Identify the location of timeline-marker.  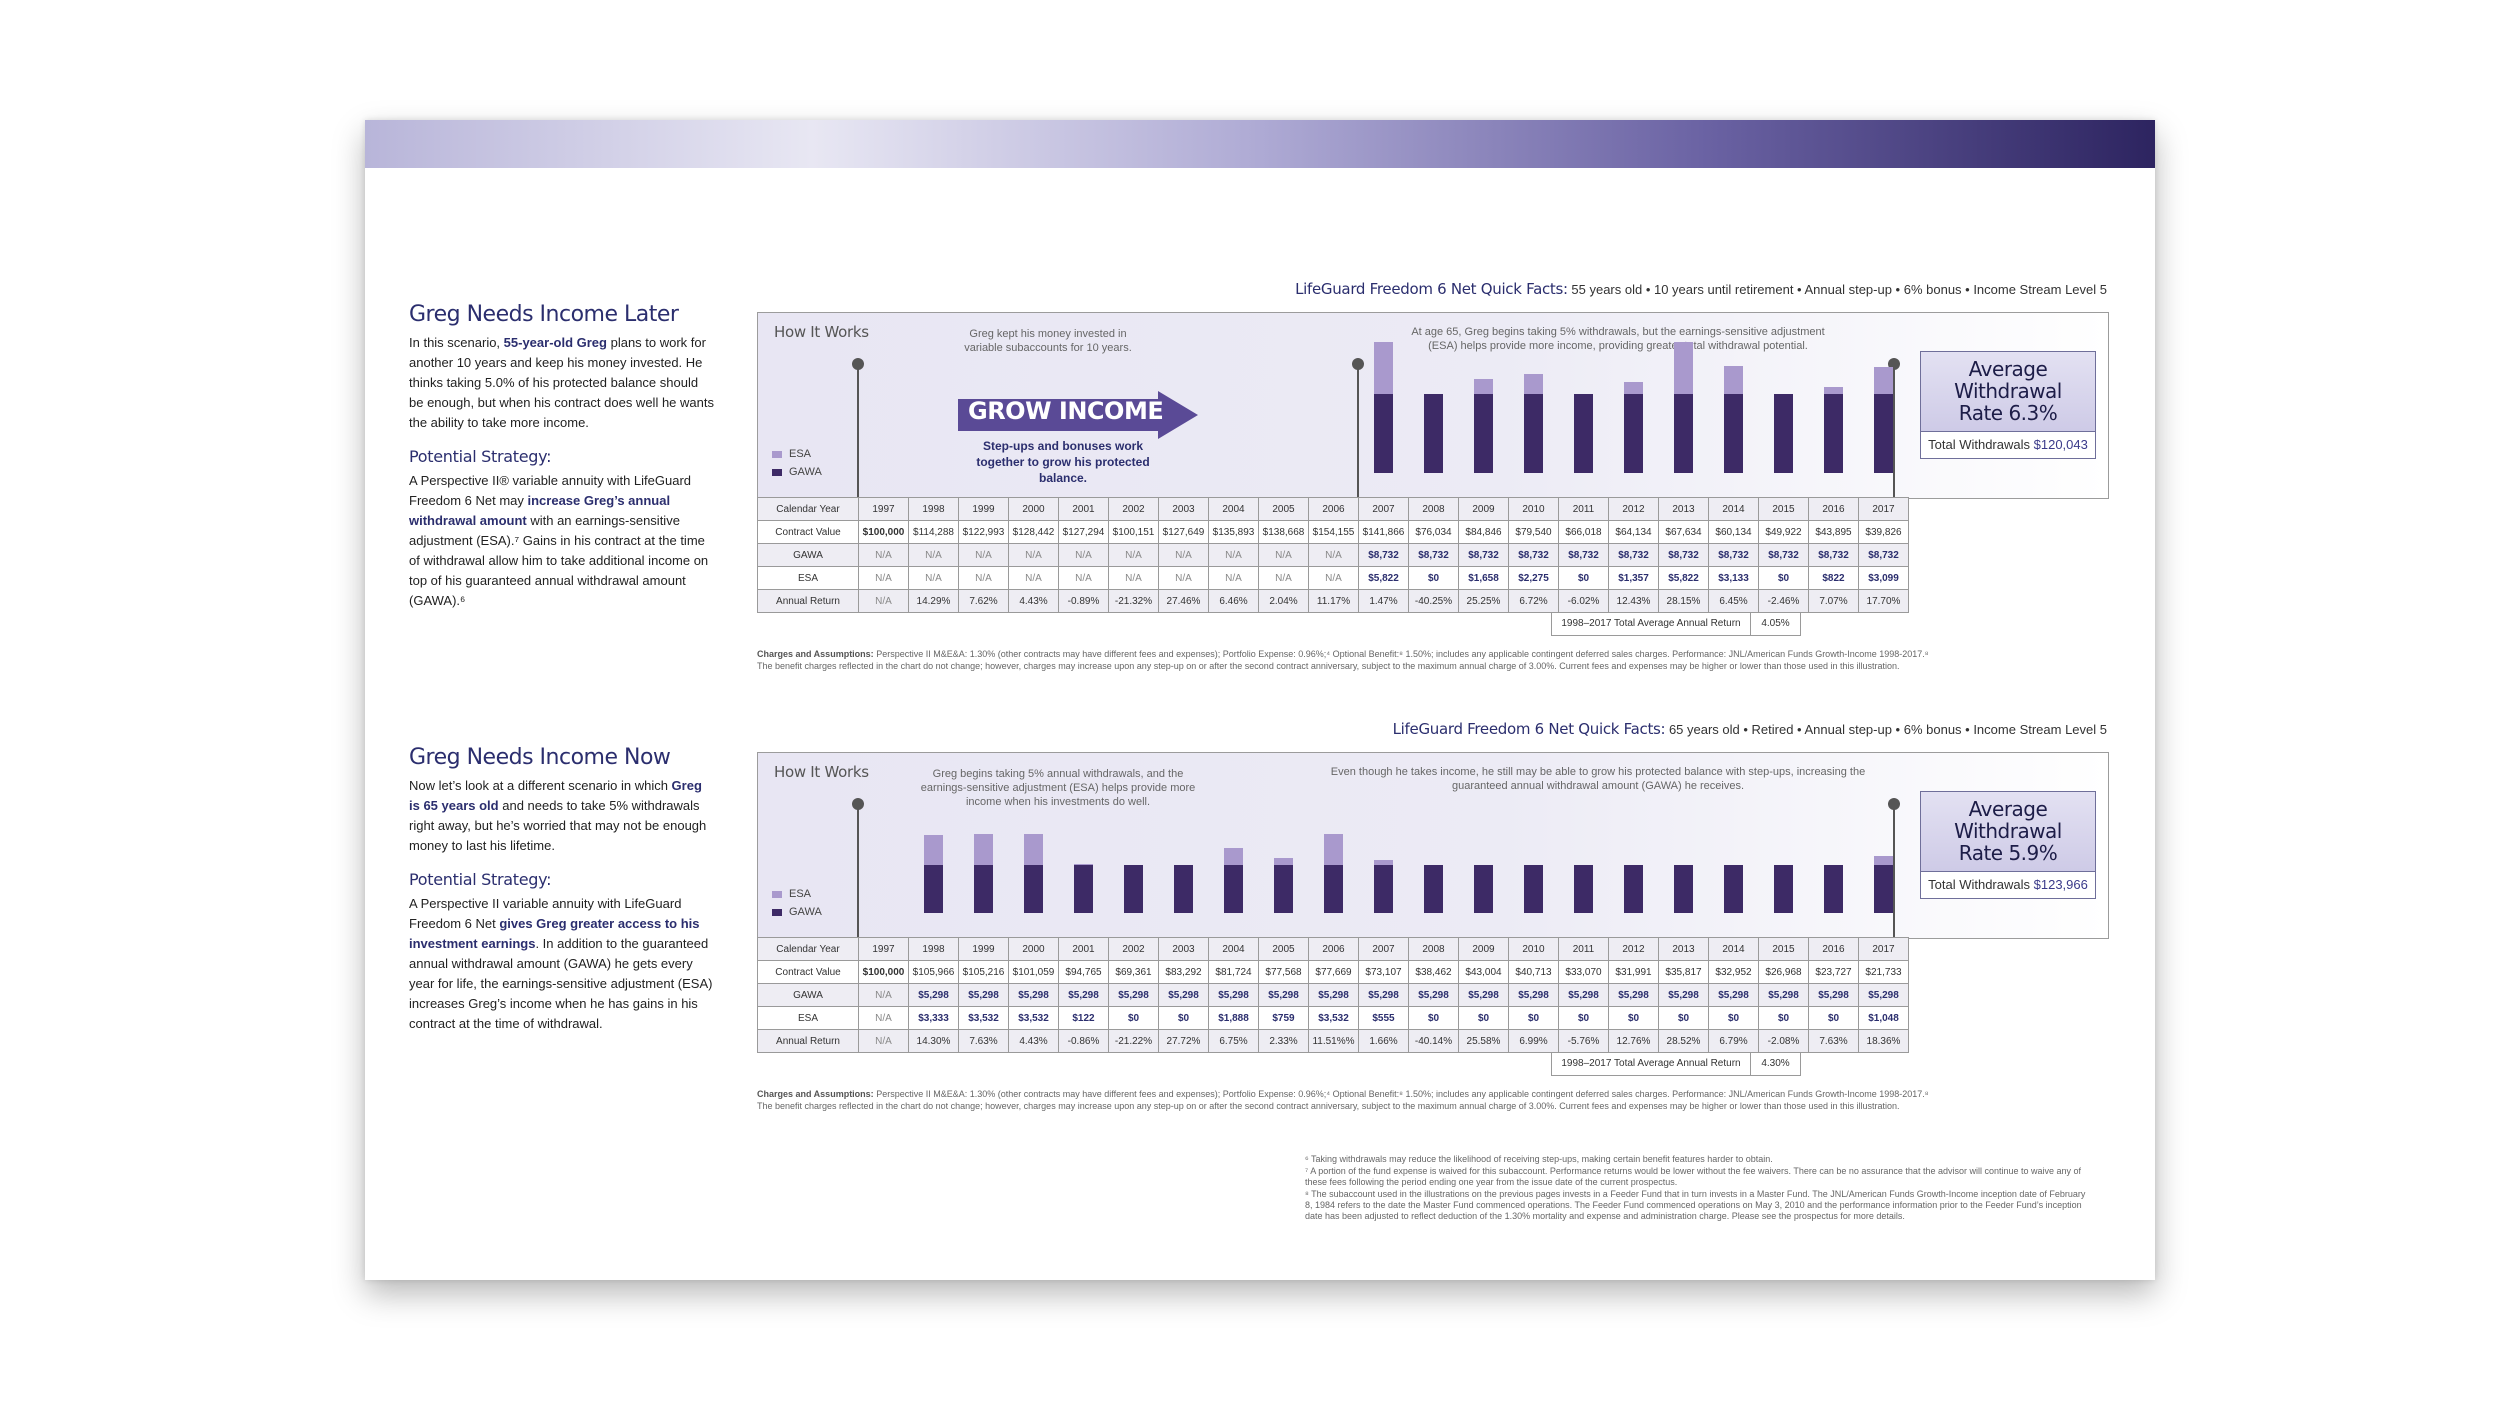
(1358, 364).